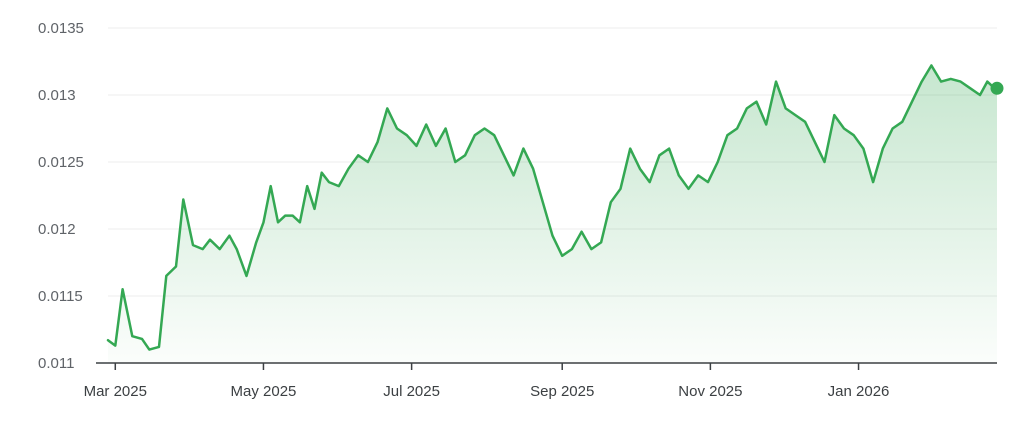 Image resolution: width=1032 pixels, height=423 pixels. What do you see at coordinates (562, 391) in the screenshot?
I see `x-tick-label: Sep 2025` at bounding box center [562, 391].